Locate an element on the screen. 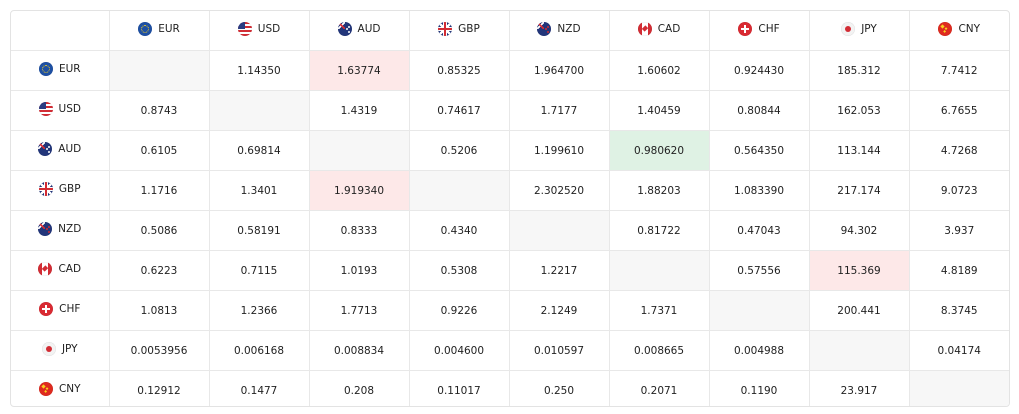 This screenshot has width=1019, height=414. rate-cell: 1.1716 is located at coordinates (159, 190).